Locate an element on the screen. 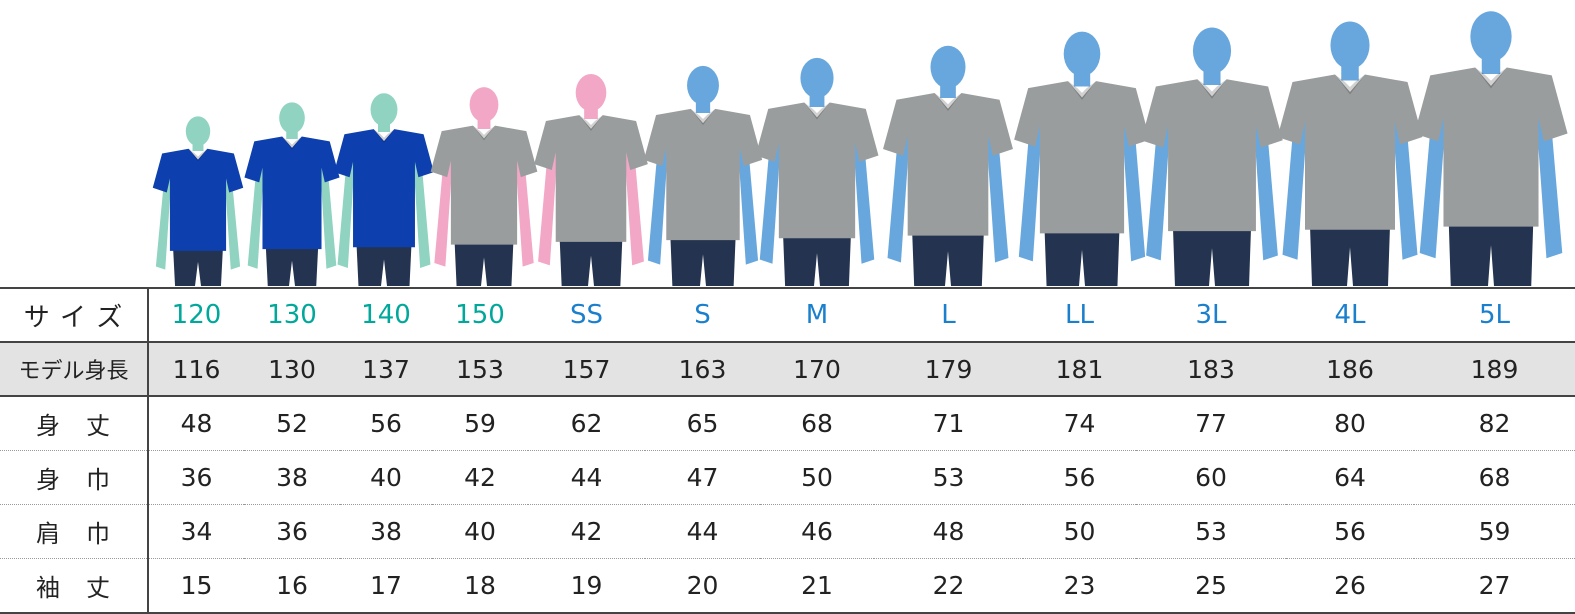 Image resolution: width=1575 pixels, height=614 pixels. cell-width: 56 is located at coordinates (1079, 477).